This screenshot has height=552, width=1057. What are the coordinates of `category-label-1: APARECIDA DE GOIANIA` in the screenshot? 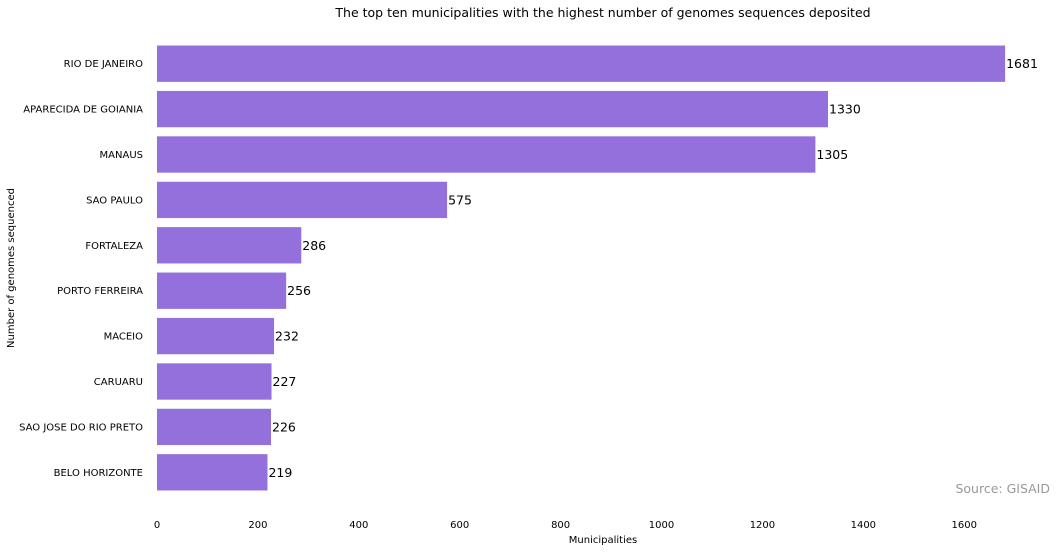 It's located at (83, 110).